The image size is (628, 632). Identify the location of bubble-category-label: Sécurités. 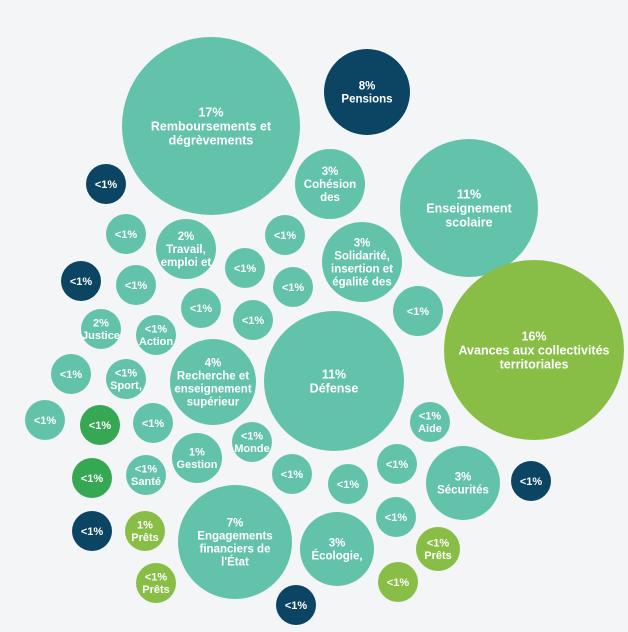
(463, 491).